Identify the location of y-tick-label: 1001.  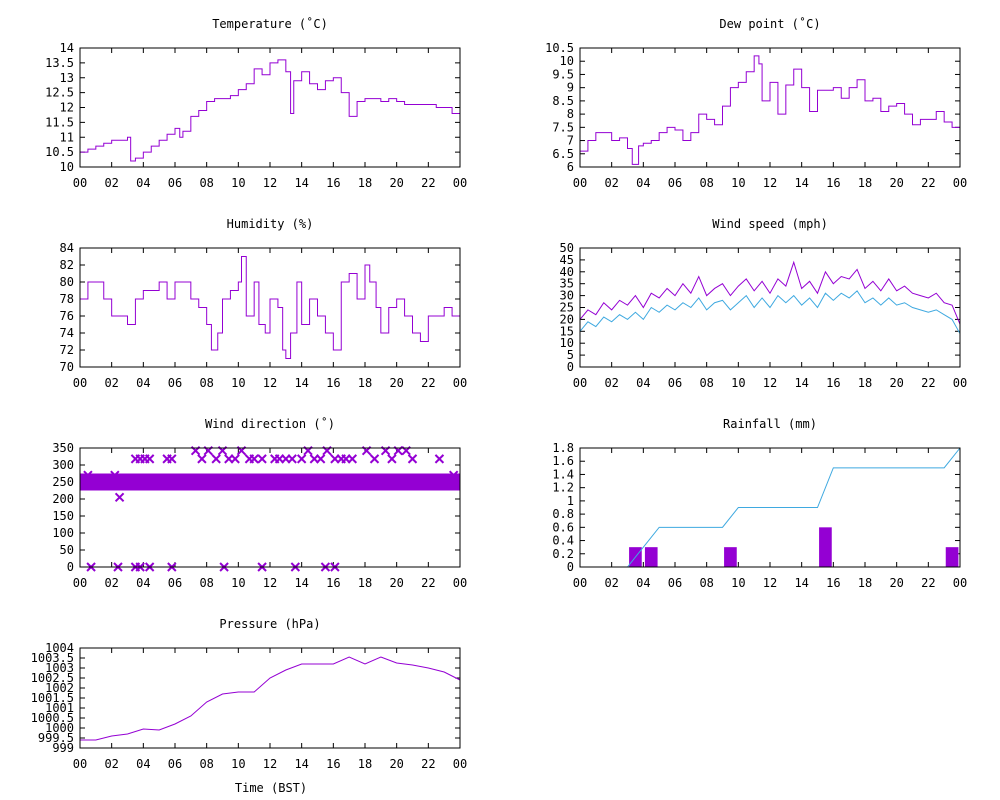
(59, 708).